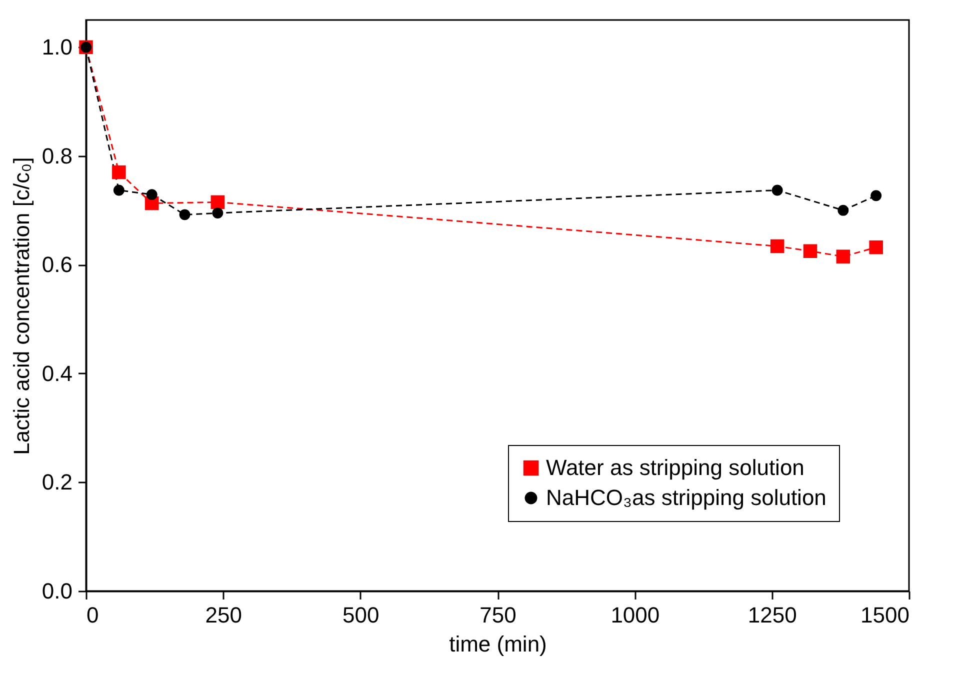  Describe the element at coordinates (498, 615) in the screenshot. I see `x-tick-label: 750` at that location.